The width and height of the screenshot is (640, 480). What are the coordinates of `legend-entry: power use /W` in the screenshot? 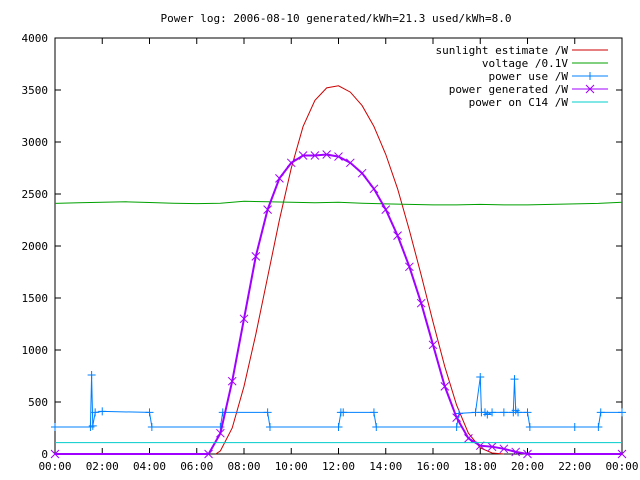 It's located at (548, 76).